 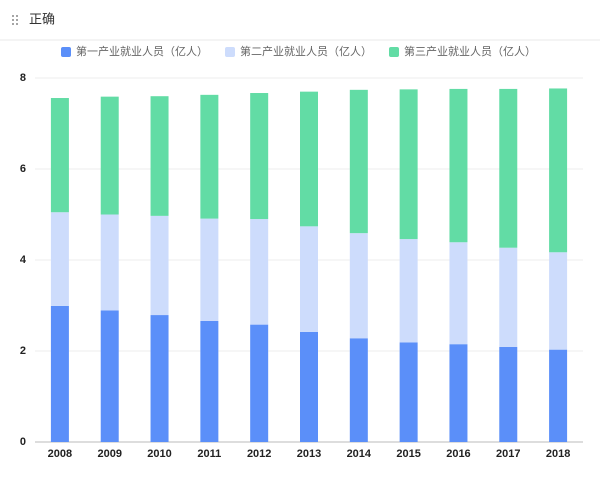 What do you see at coordinates (23, 260) in the screenshot?
I see `y-tick-label: 4` at bounding box center [23, 260].